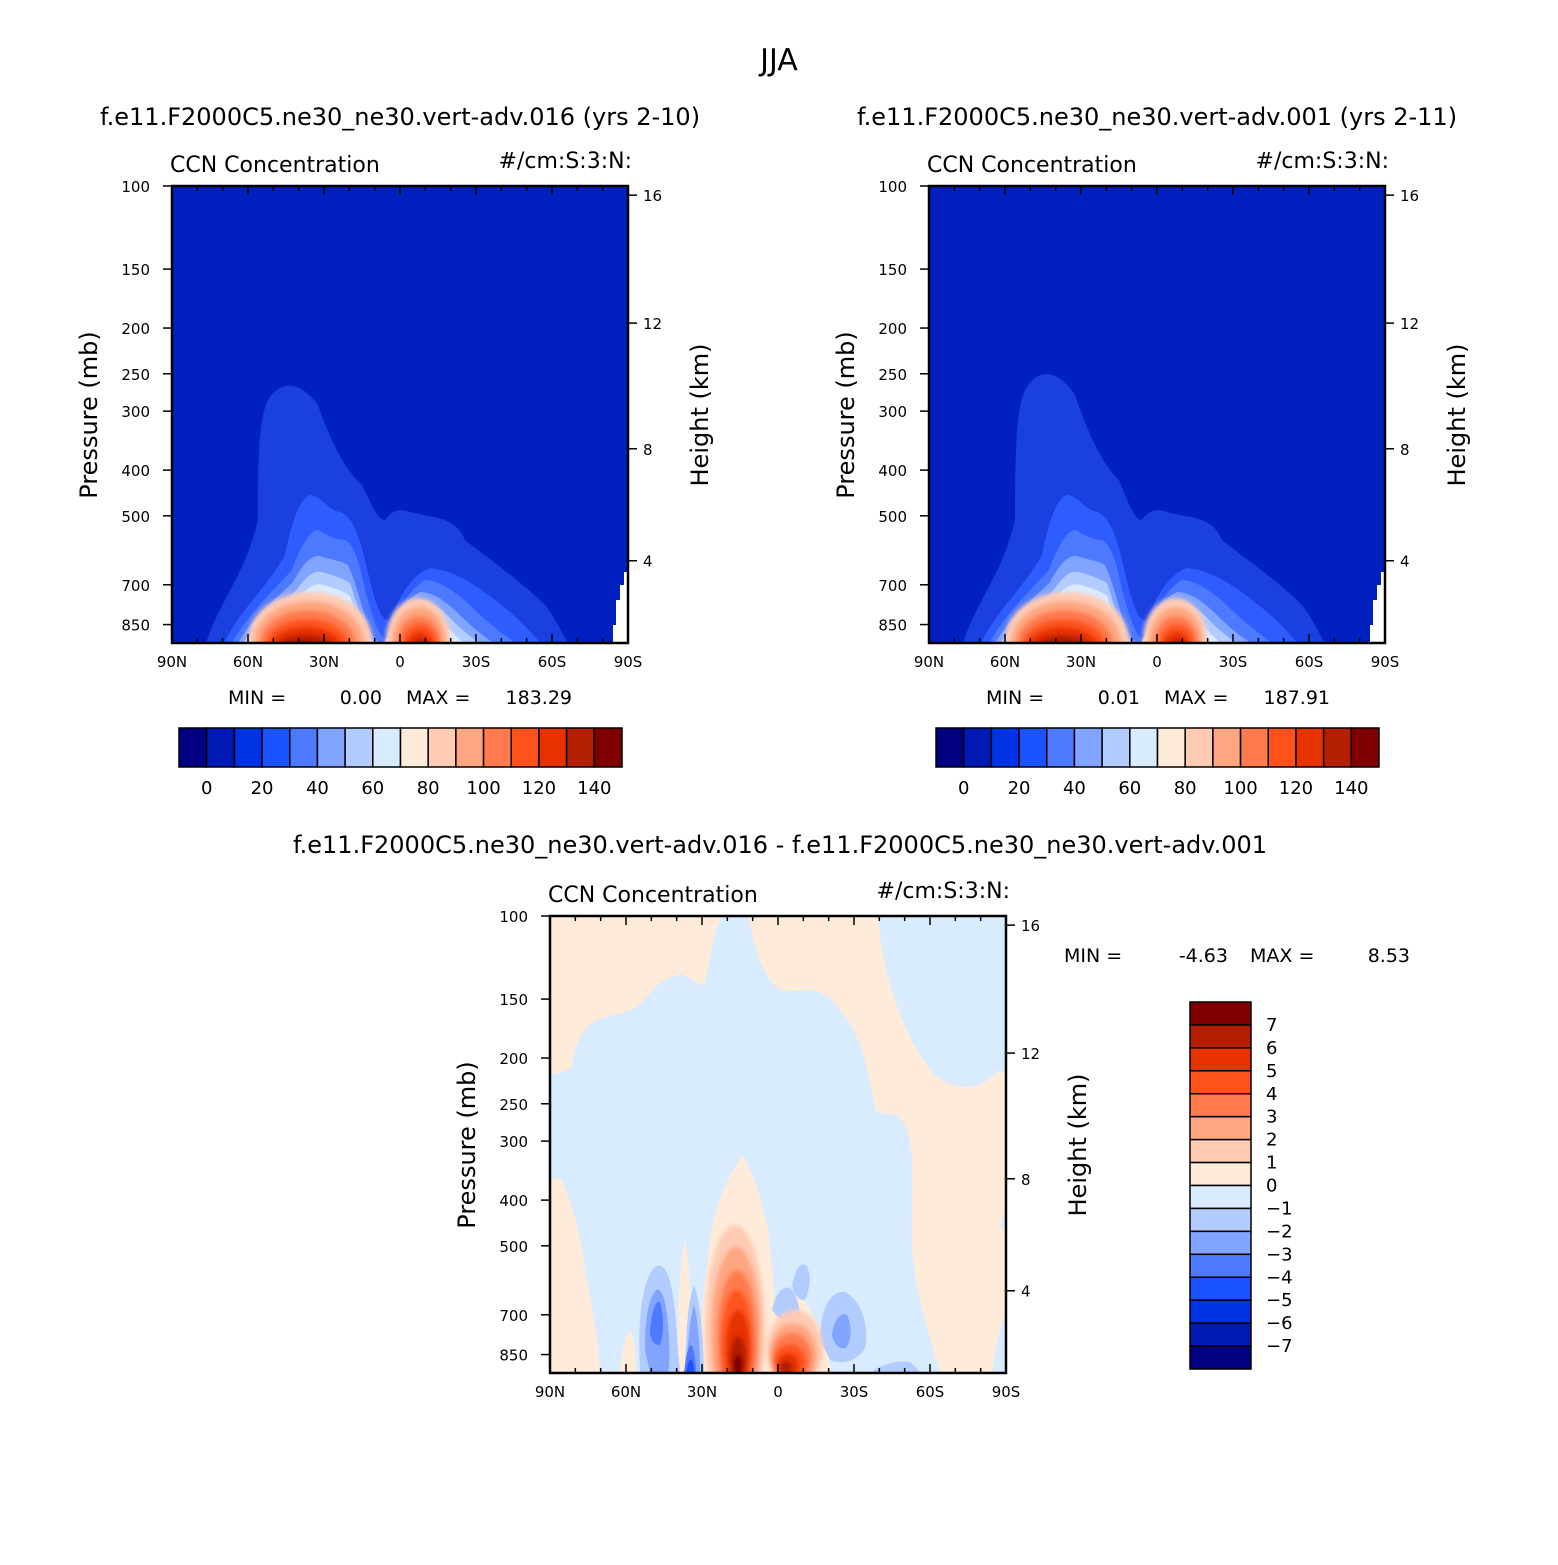  What do you see at coordinates (700, 415) in the screenshot?
I see `panel-a-ylabel-right: Height (km)` at bounding box center [700, 415].